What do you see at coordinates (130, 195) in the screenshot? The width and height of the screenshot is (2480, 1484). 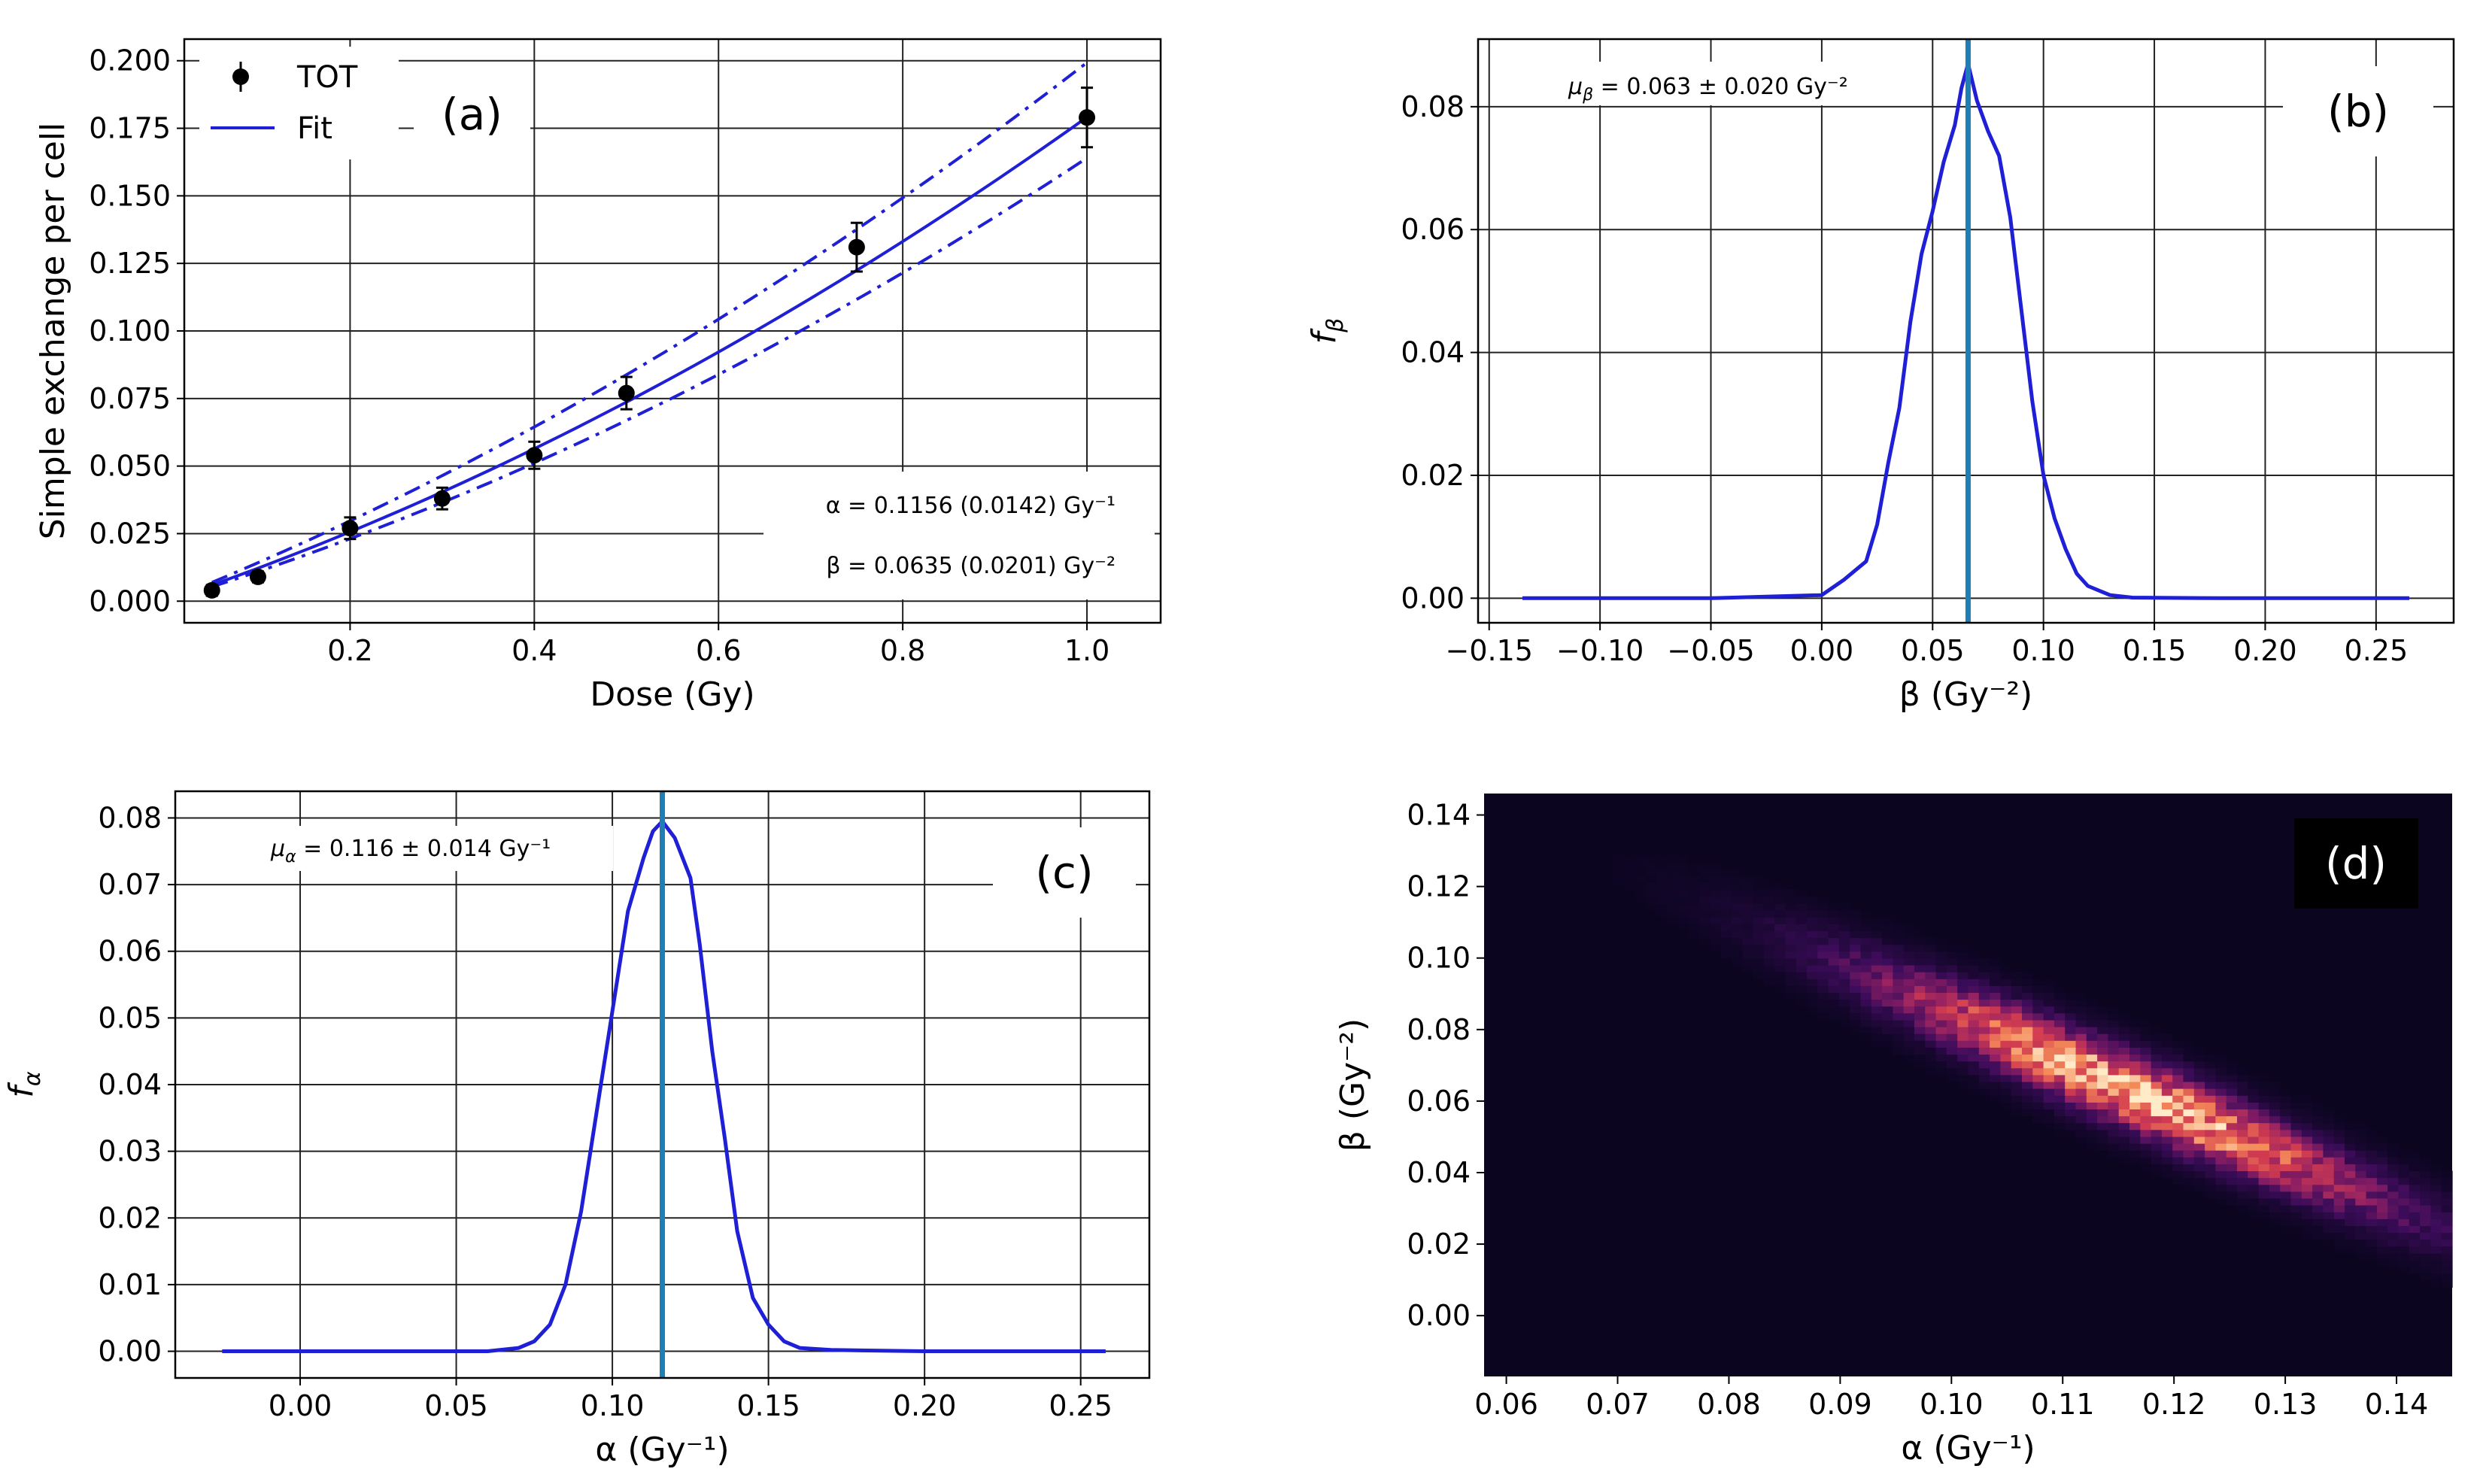 I see `y-tick-label: 0.150` at bounding box center [130, 195].